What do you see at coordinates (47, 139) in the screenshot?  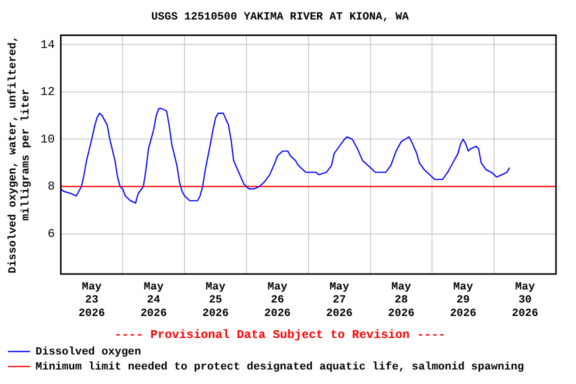 I see `y-tick-label: 10` at bounding box center [47, 139].